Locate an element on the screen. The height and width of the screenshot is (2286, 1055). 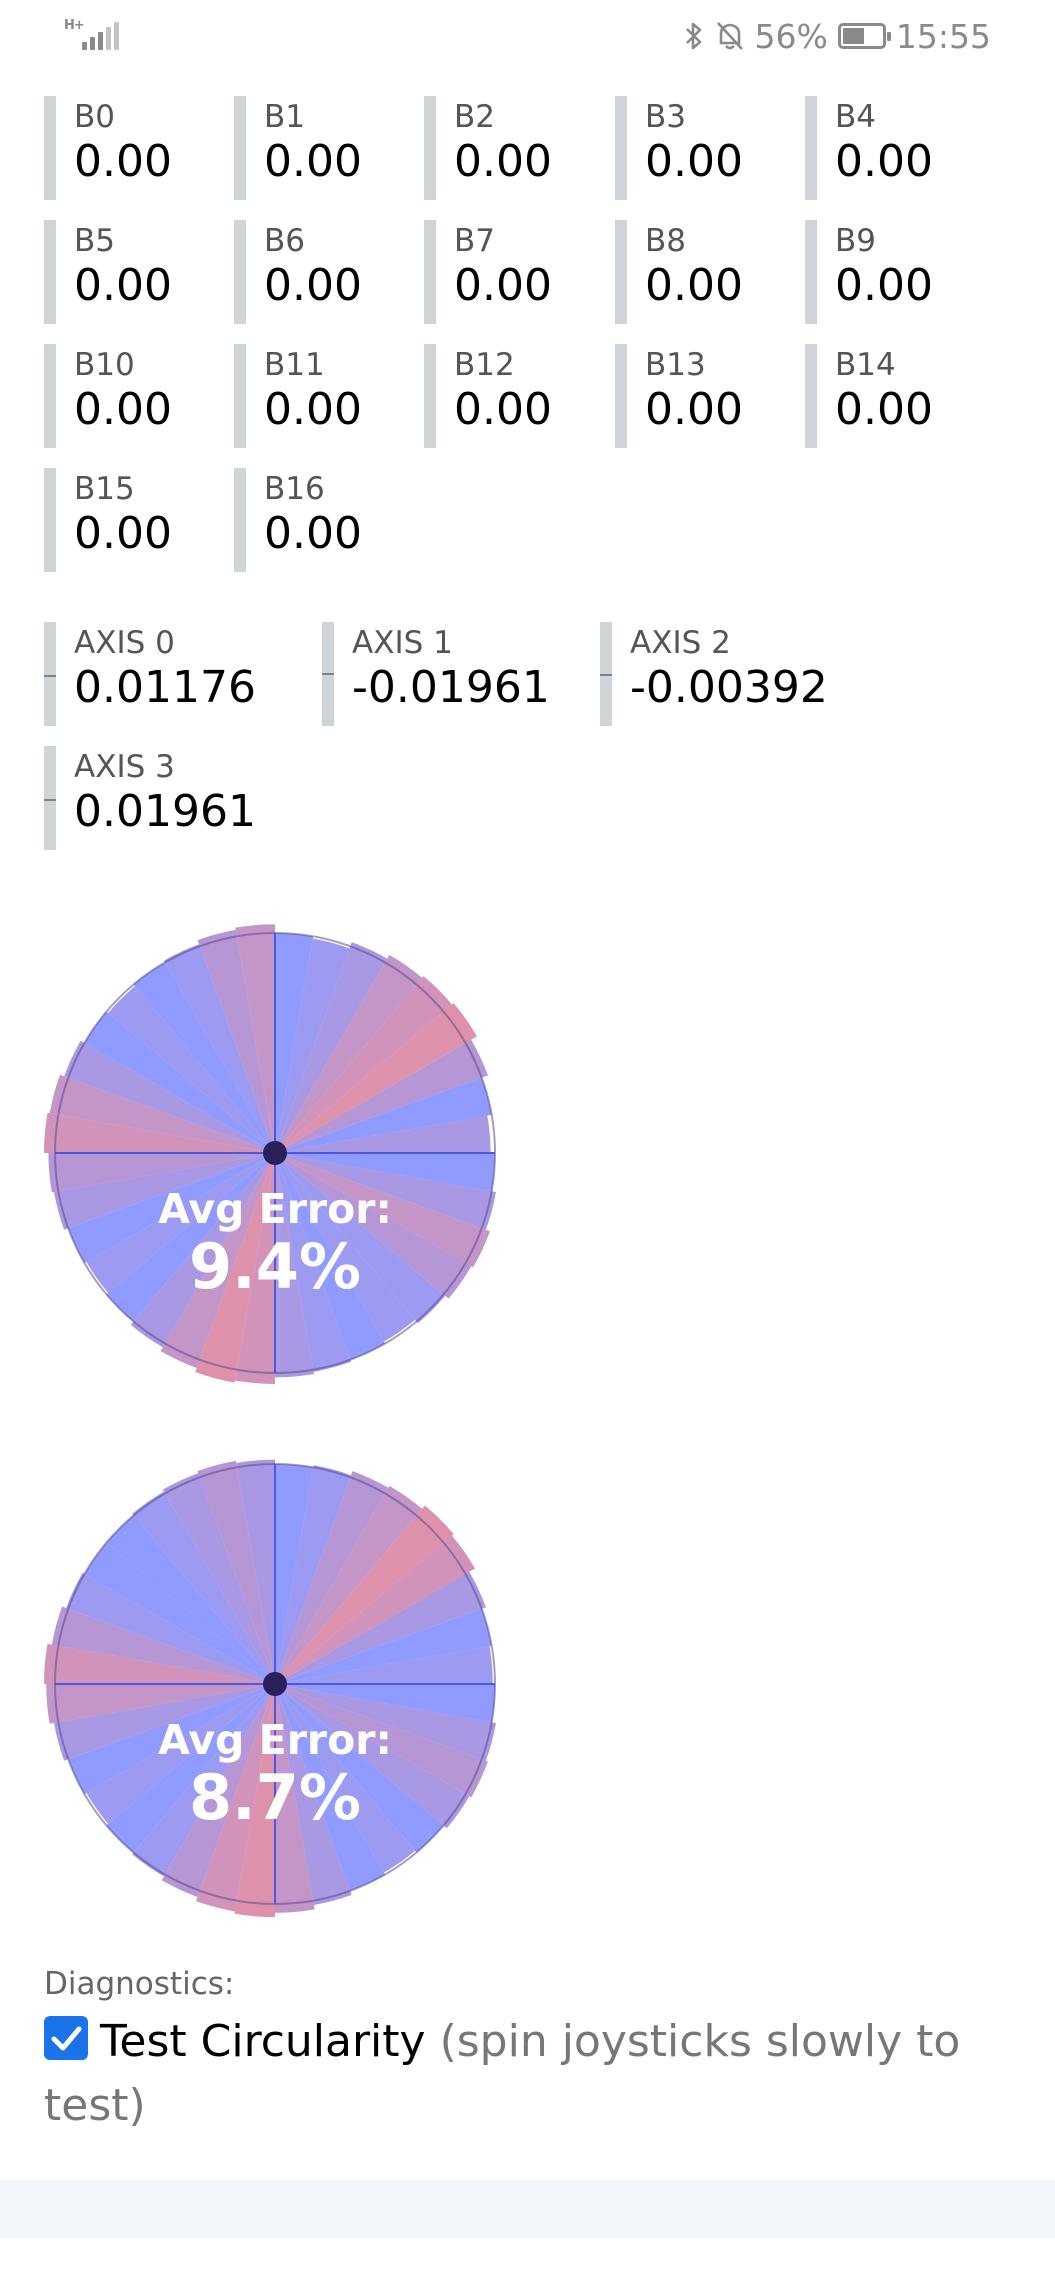
button-tile-b9: B9 0.00 is located at coordinates (895, 272).